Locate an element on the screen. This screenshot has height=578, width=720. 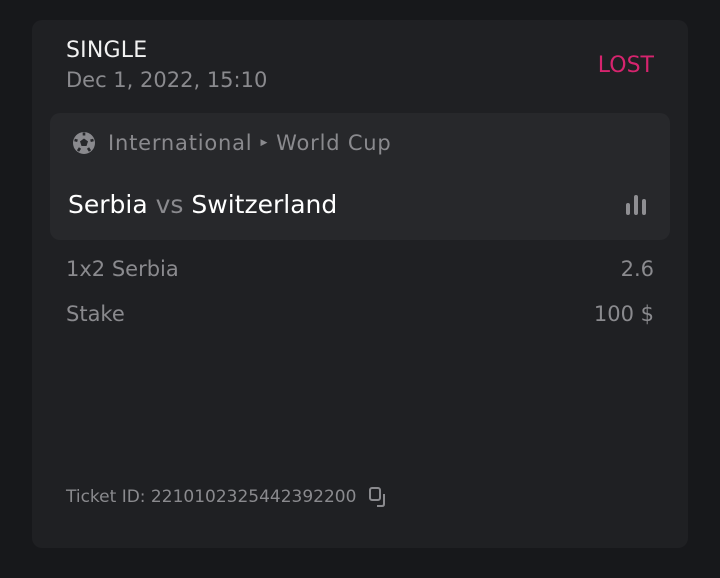
selection-row: 1x2 Serbia 2.6 is located at coordinates (360, 269).